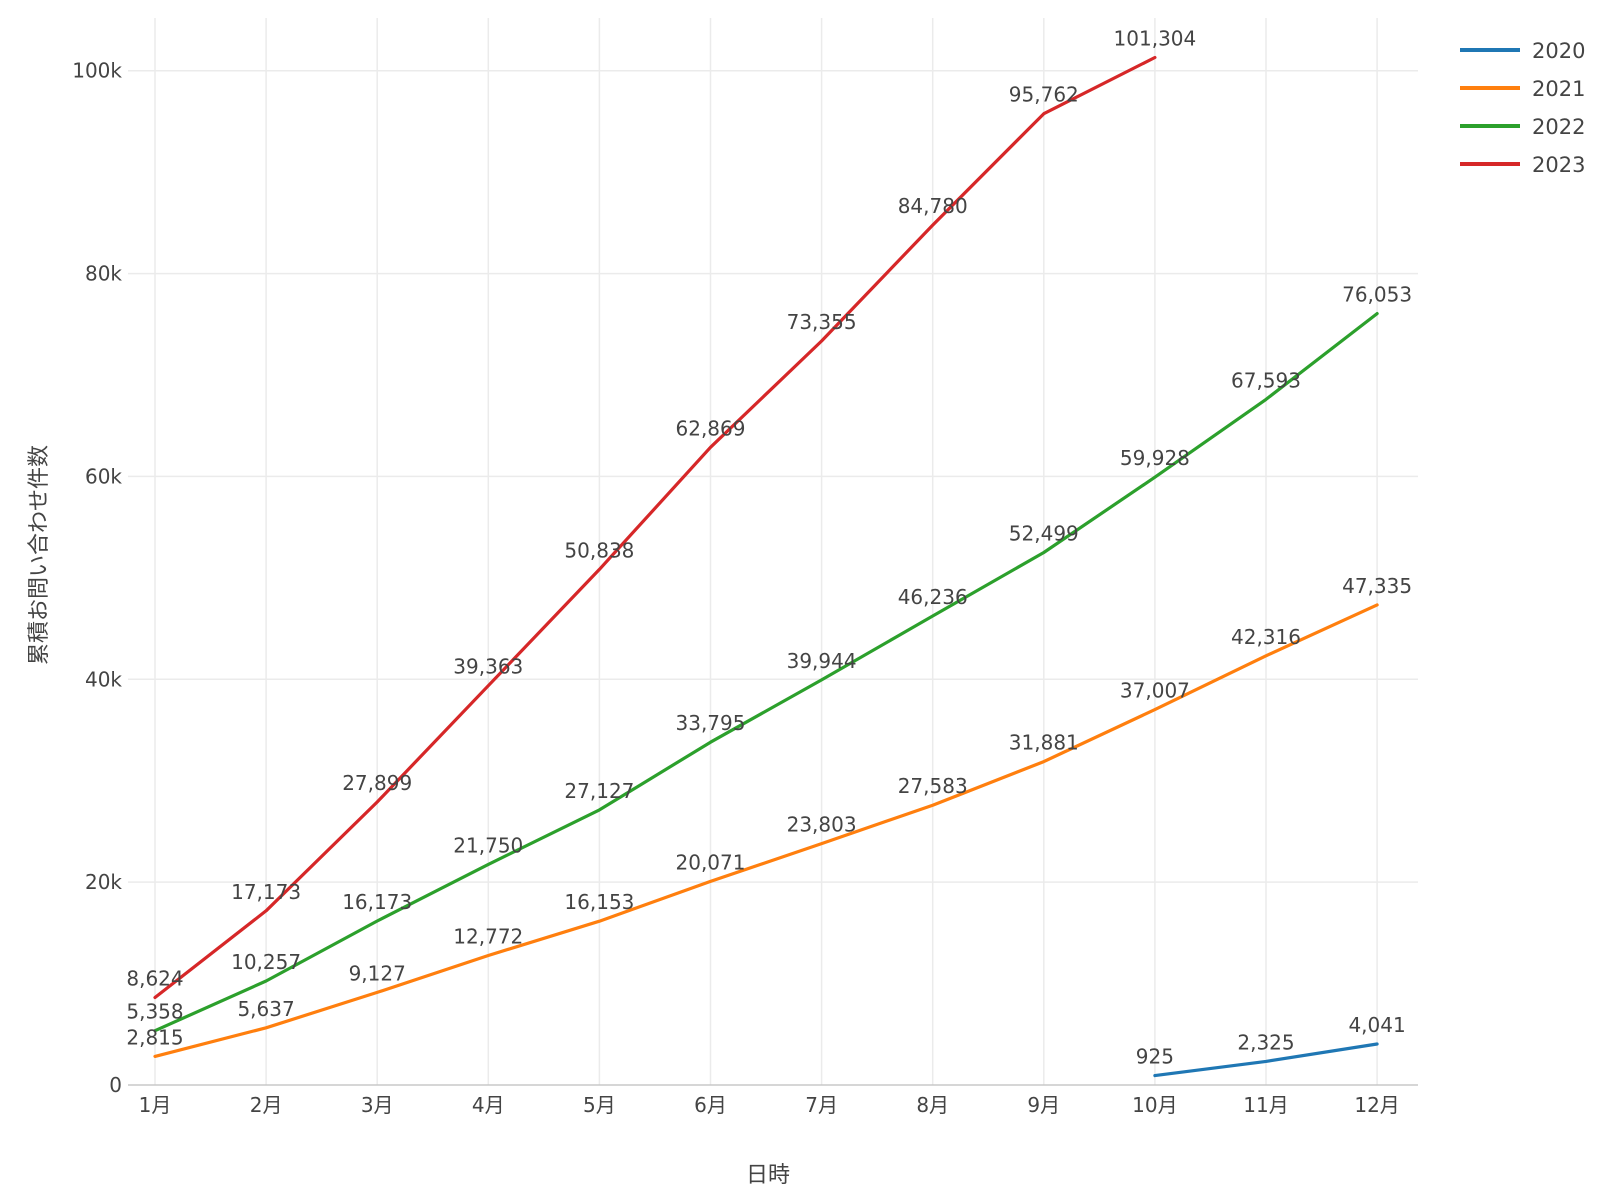  Describe the element at coordinates (1377, 295) in the screenshot. I see `data-label: 76,053` at that location.